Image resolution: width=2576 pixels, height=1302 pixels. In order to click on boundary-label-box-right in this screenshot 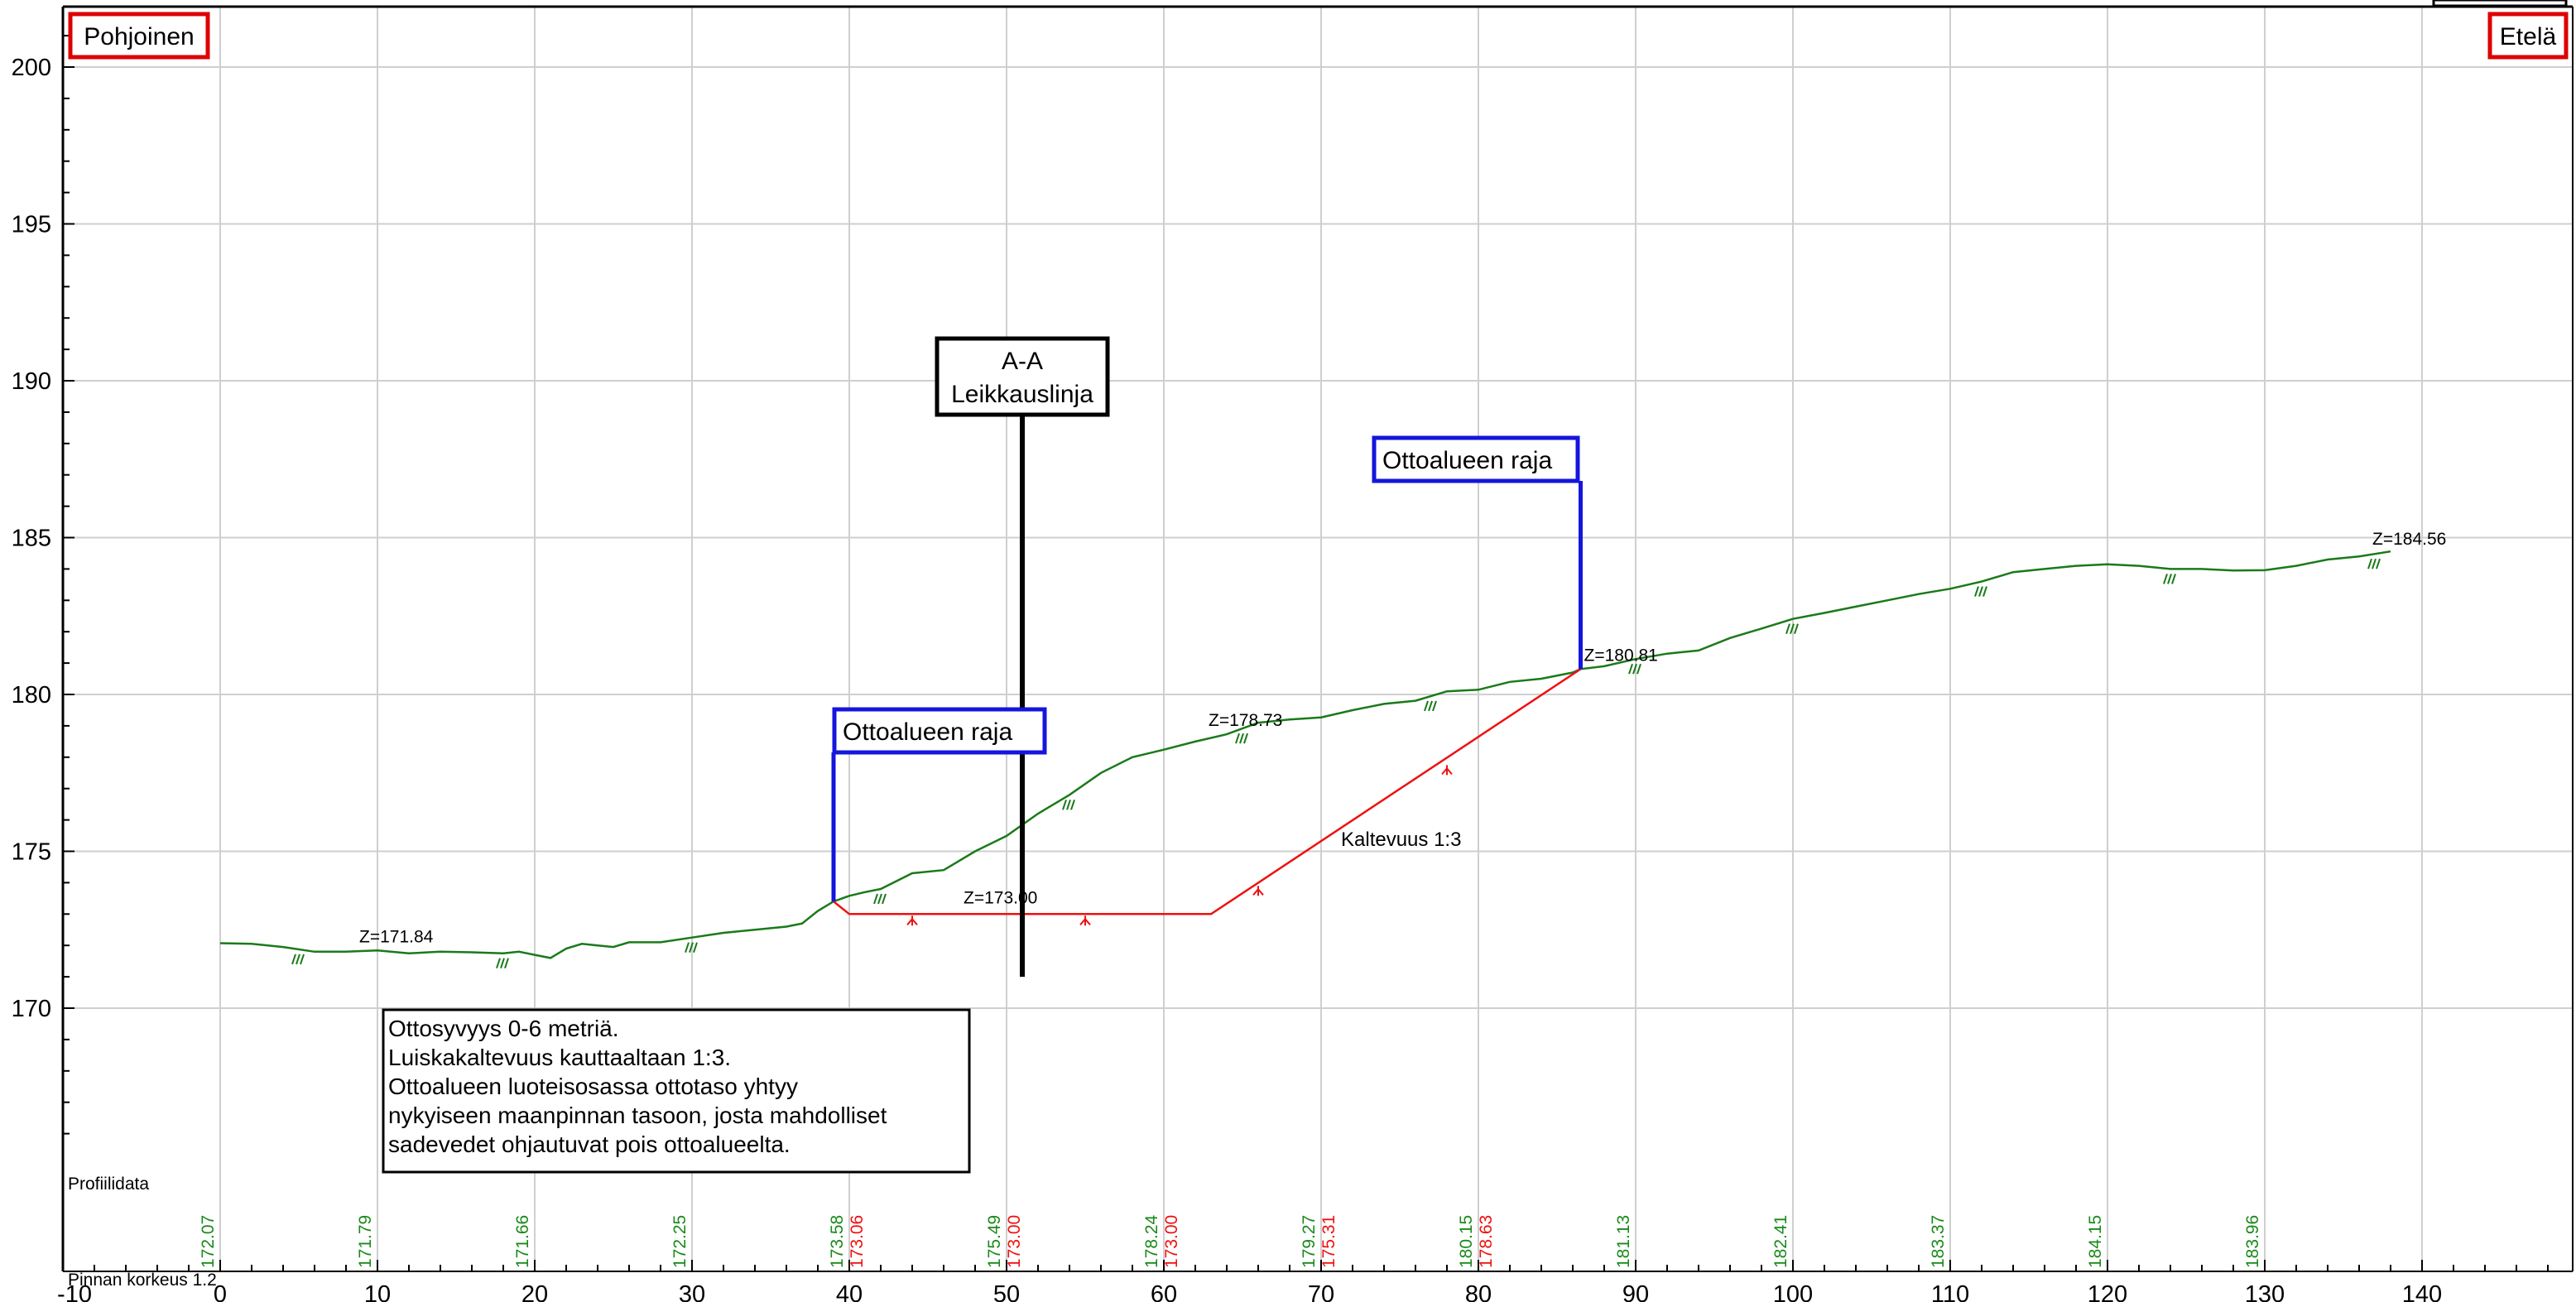, I will do `click(1476, 459)`.